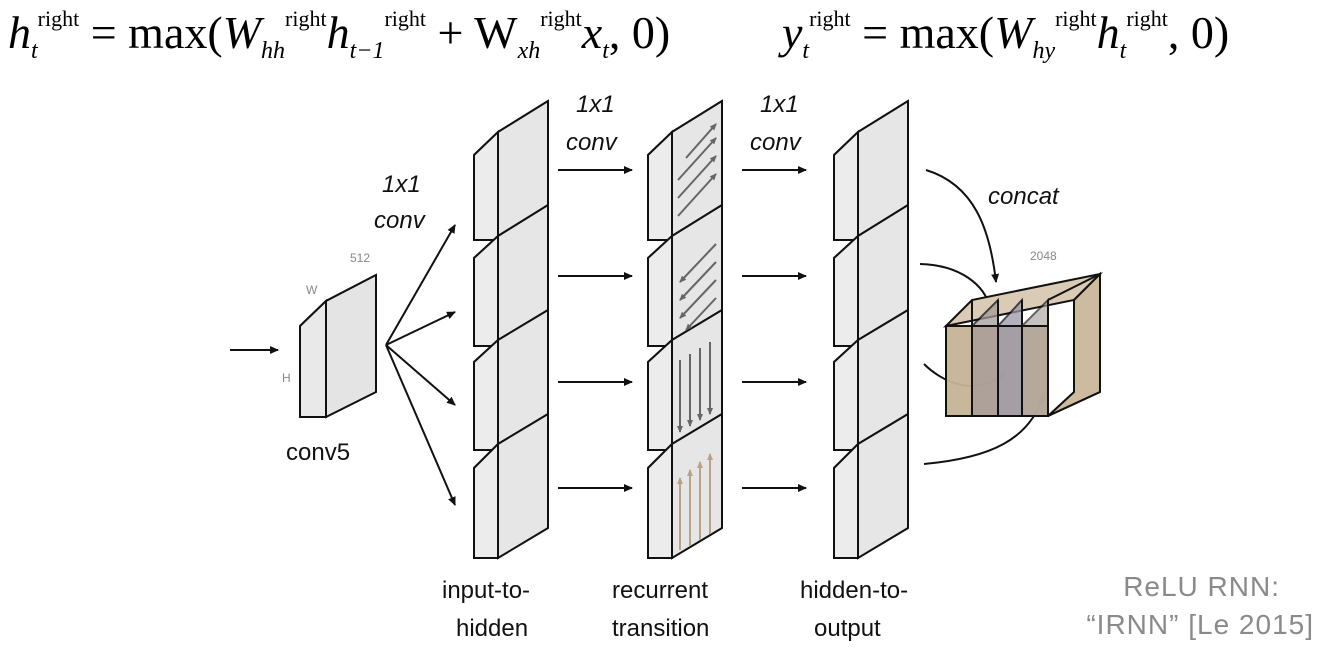  What do you see at coordinates (854, 590) in the screenshot?
I see `hidden-to-output-label-1: hidden-to-` at bounding box center [854, 590].